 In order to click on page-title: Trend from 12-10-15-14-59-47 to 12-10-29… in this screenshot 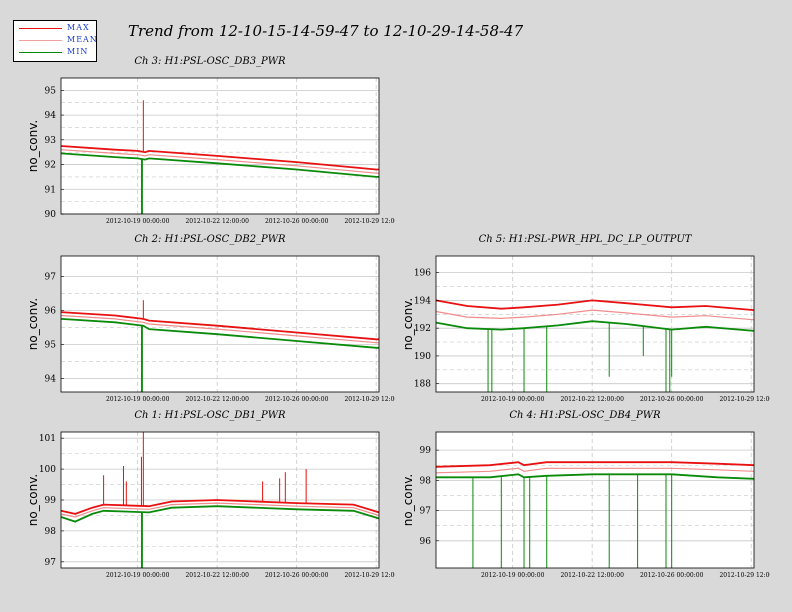, I will do `click(326, 31)`.